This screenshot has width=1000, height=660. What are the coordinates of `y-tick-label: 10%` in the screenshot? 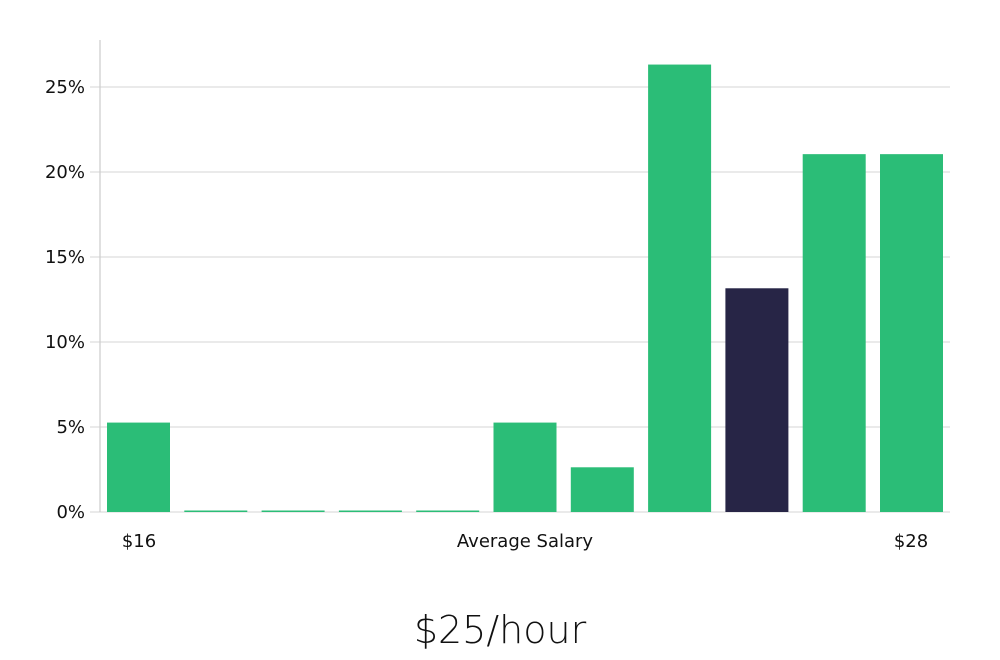 It's located at (65, 342).